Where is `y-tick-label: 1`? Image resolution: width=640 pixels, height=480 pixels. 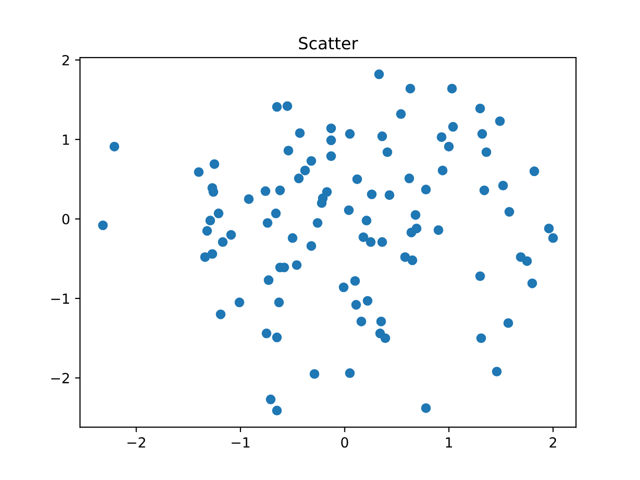
y-tick-label: 1 is located at coordinates (65, 139).